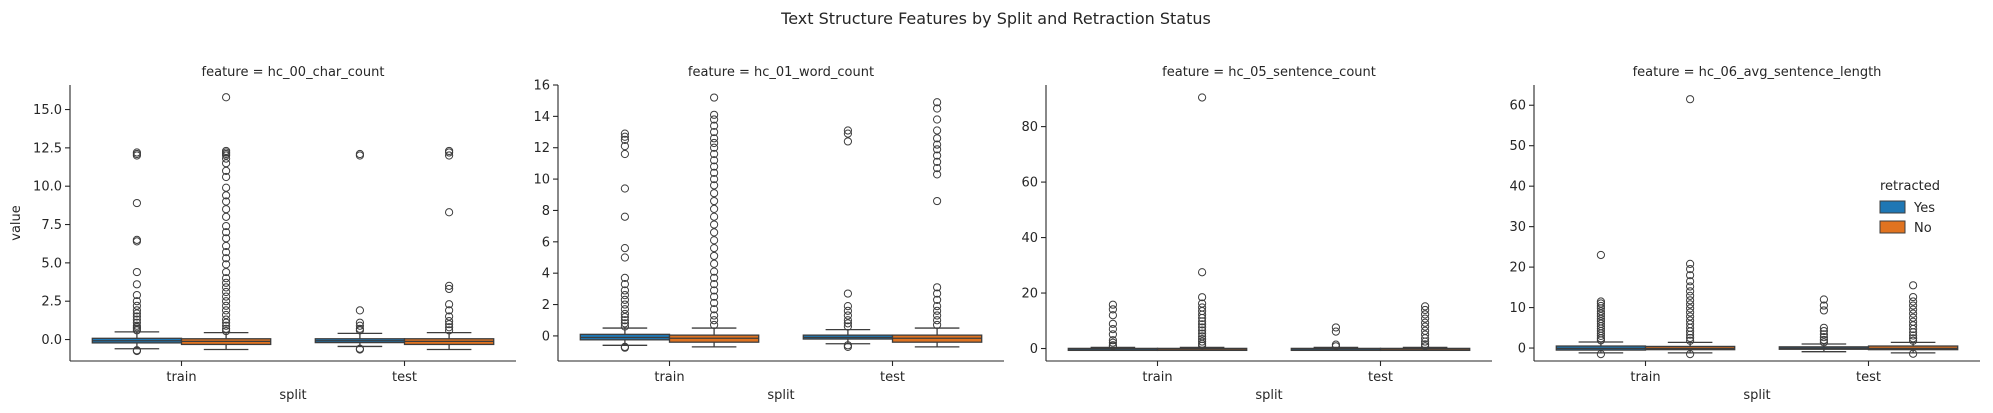 This screenshot has width=1993, height=413. What do you see at coordinates (546, 336) in the screenshot?
I see `y-tick-label: 0` at bounding box center [546, 336].